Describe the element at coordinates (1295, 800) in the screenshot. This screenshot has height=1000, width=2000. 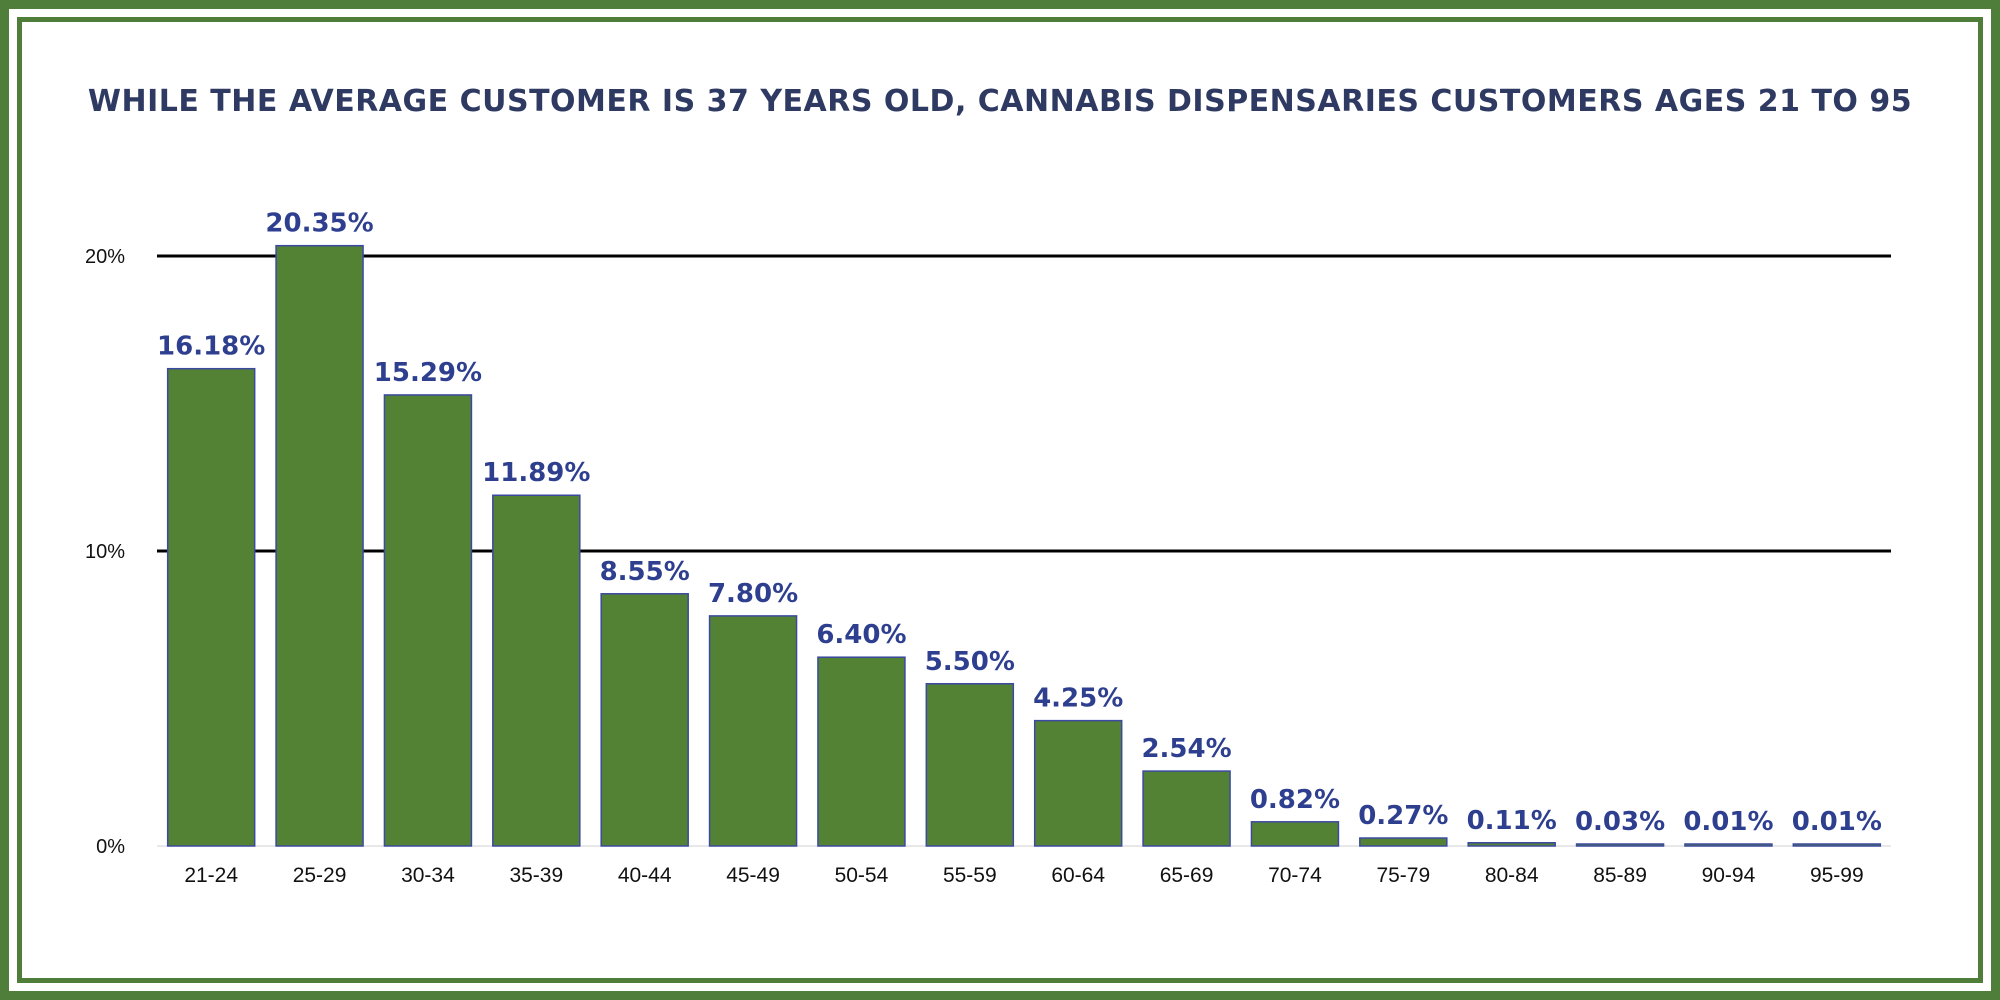
I see `data-label: 0.82%` at that location.